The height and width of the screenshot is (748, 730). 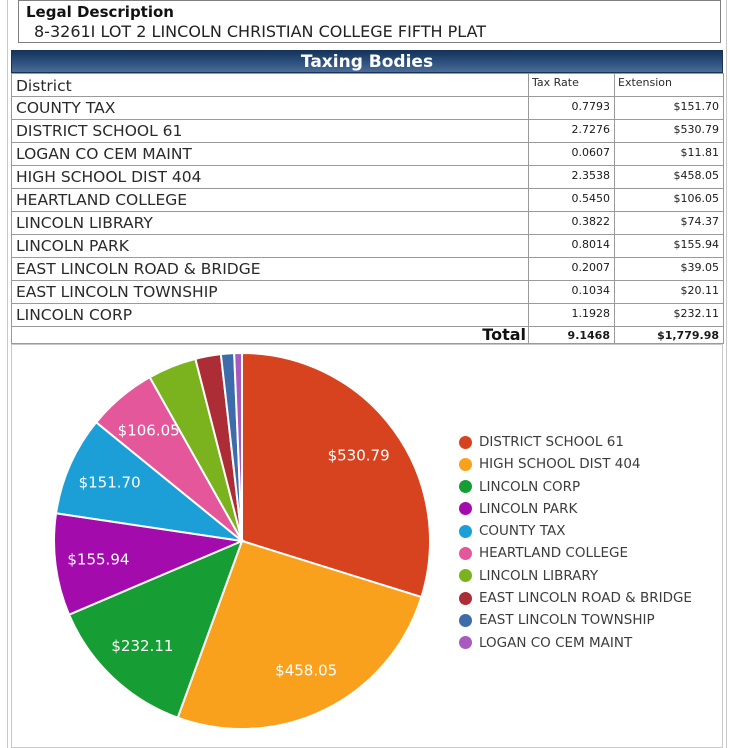 I want to click on legend-item-heartland-college: HEARTLAND COLLEGE, so click(x=575, y=553).